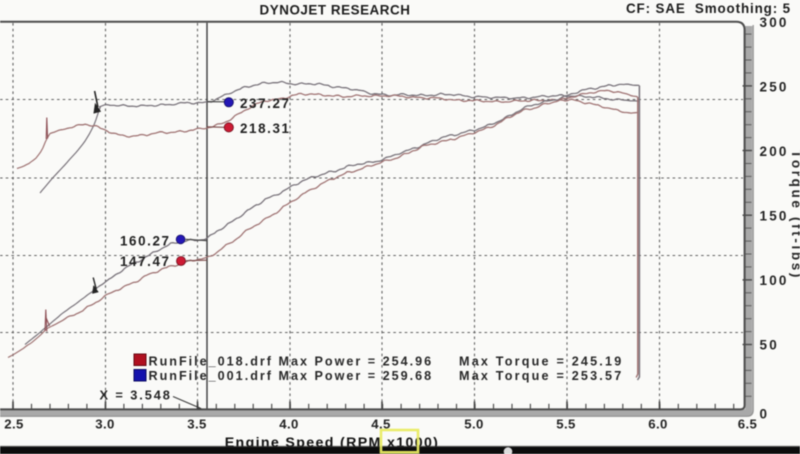 The height and width of the screenshot is (454, 800). What do you see at coordinates (289, 424) in the screenshot?
I see `svg-text: 4.0` at bounding box center [289, 424].